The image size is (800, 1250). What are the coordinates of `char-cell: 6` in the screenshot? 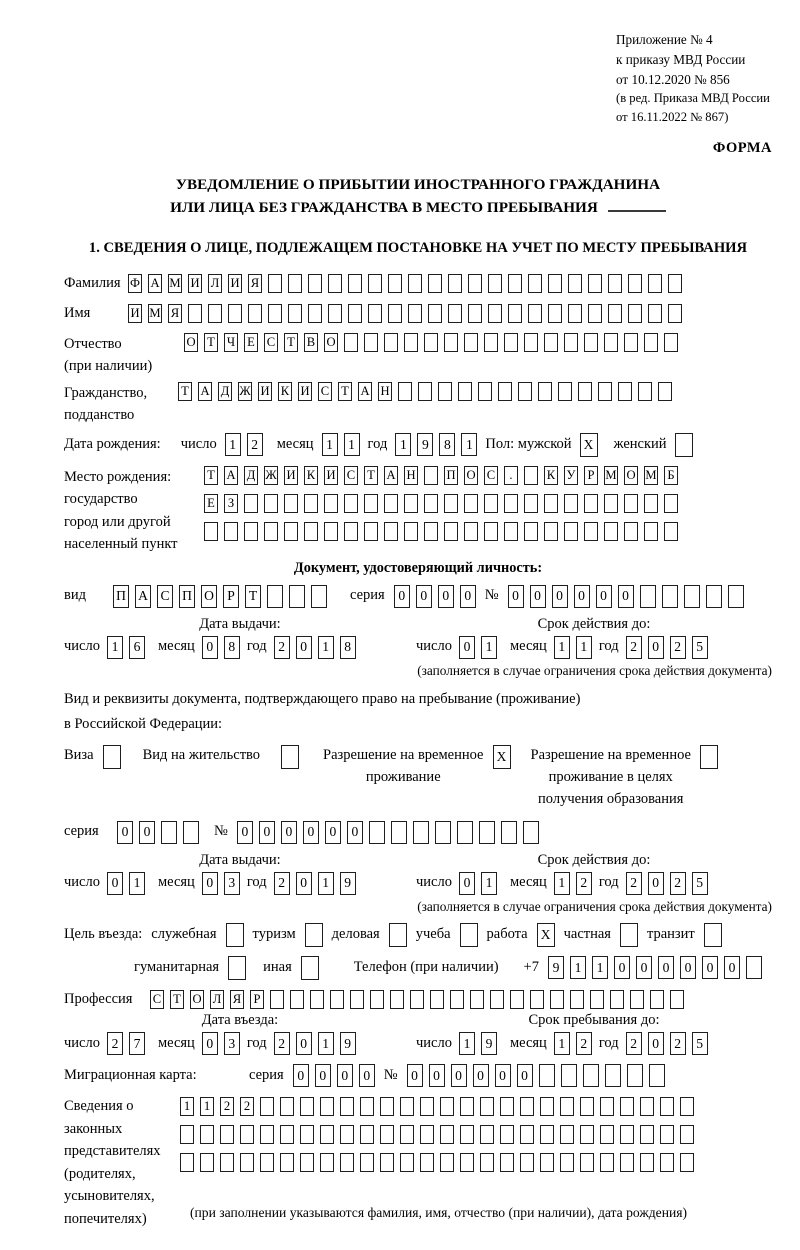 It's located at (136, 647).